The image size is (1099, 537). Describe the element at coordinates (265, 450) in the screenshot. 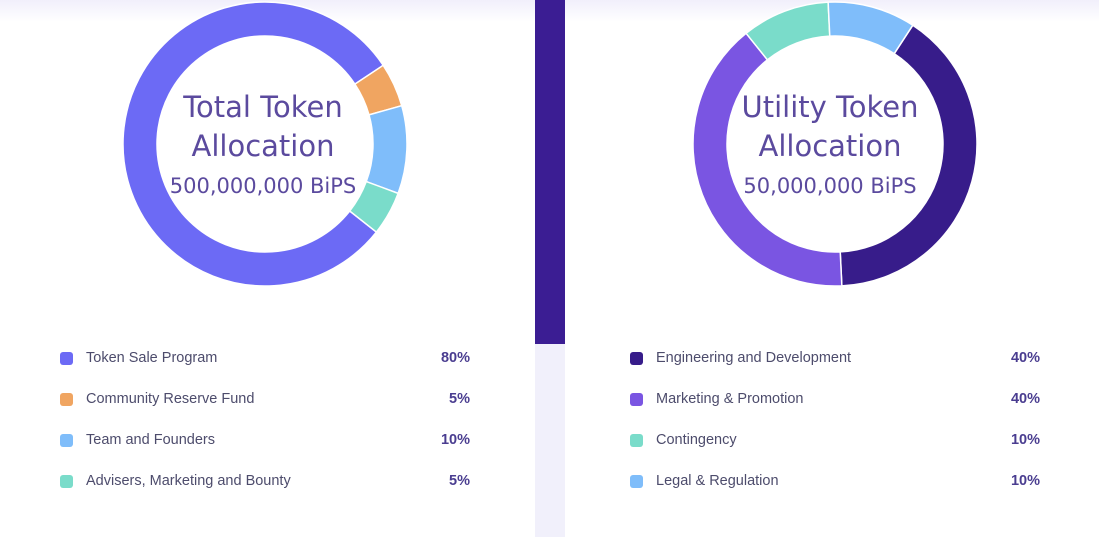

I see `legend-item-team-and-founders: Team and Founders 10%` at that location.